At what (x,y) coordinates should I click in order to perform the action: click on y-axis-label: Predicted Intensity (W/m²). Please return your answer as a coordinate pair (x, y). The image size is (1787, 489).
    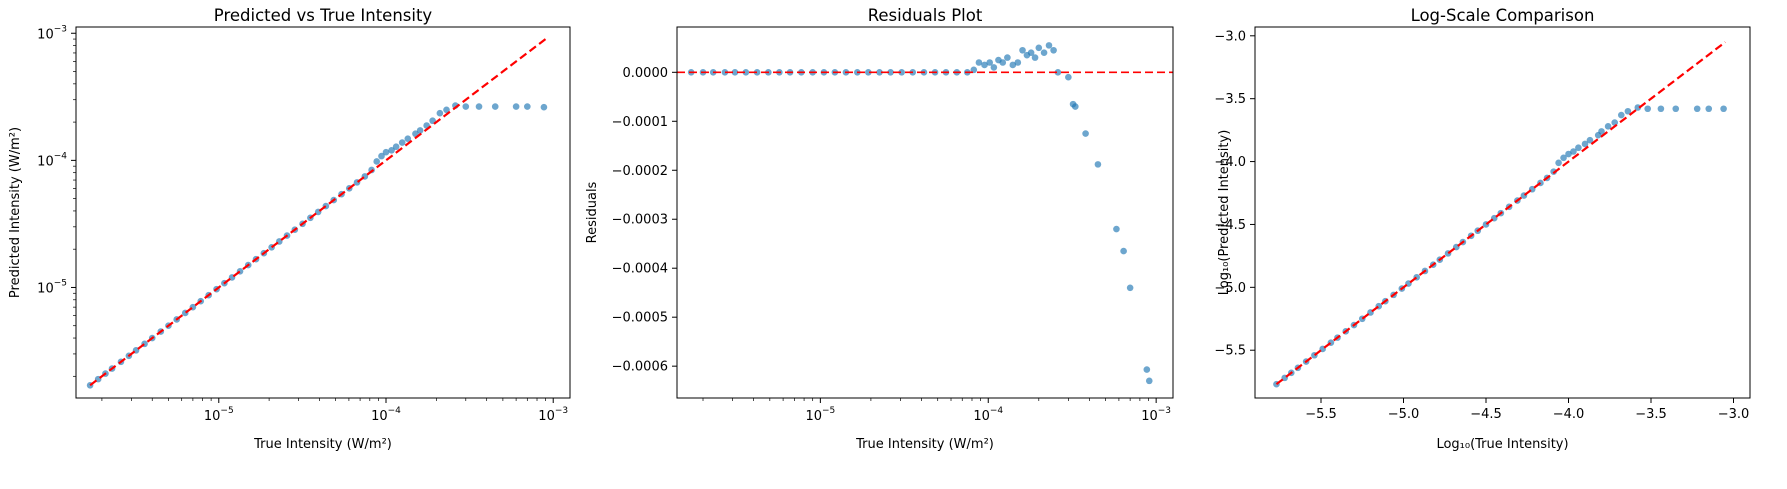
    Looking at the image, I should click on (15, 212).